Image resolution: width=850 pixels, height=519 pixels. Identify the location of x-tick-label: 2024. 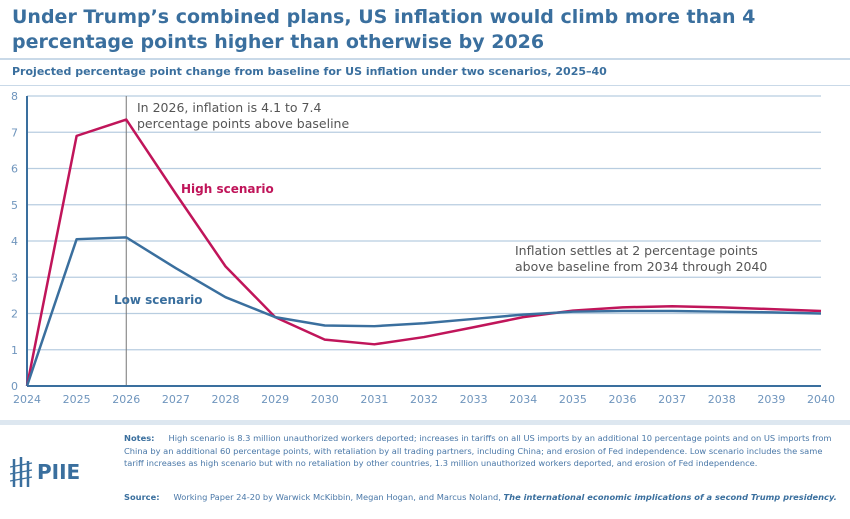
(27, 399).